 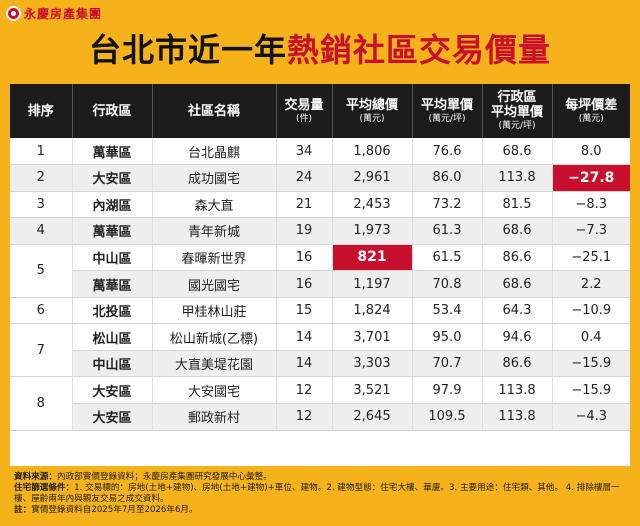 What do you see at coordinates (214, 390) in the screenshot?
I see `community-cell: 大安國宅` at bounding box center [214, 390].